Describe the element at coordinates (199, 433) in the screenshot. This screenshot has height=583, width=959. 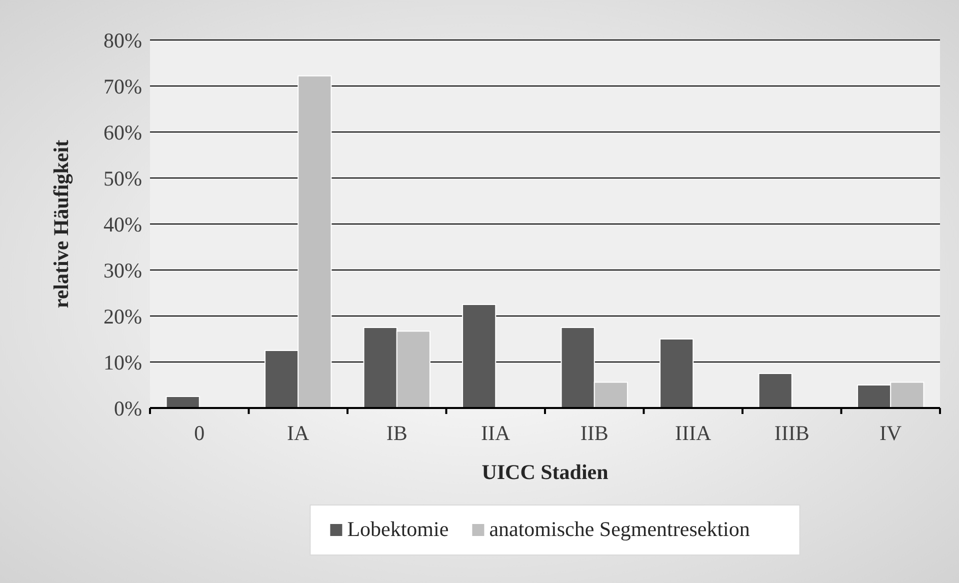
I see `x-tick-label: 0` at that location.